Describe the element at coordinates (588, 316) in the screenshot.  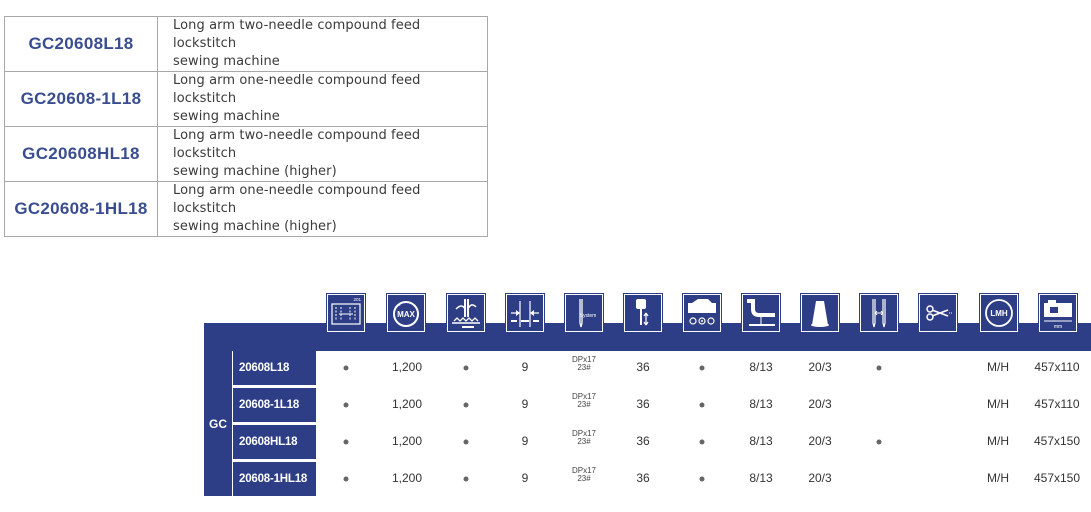
I see `icon-caption: System` at that location.